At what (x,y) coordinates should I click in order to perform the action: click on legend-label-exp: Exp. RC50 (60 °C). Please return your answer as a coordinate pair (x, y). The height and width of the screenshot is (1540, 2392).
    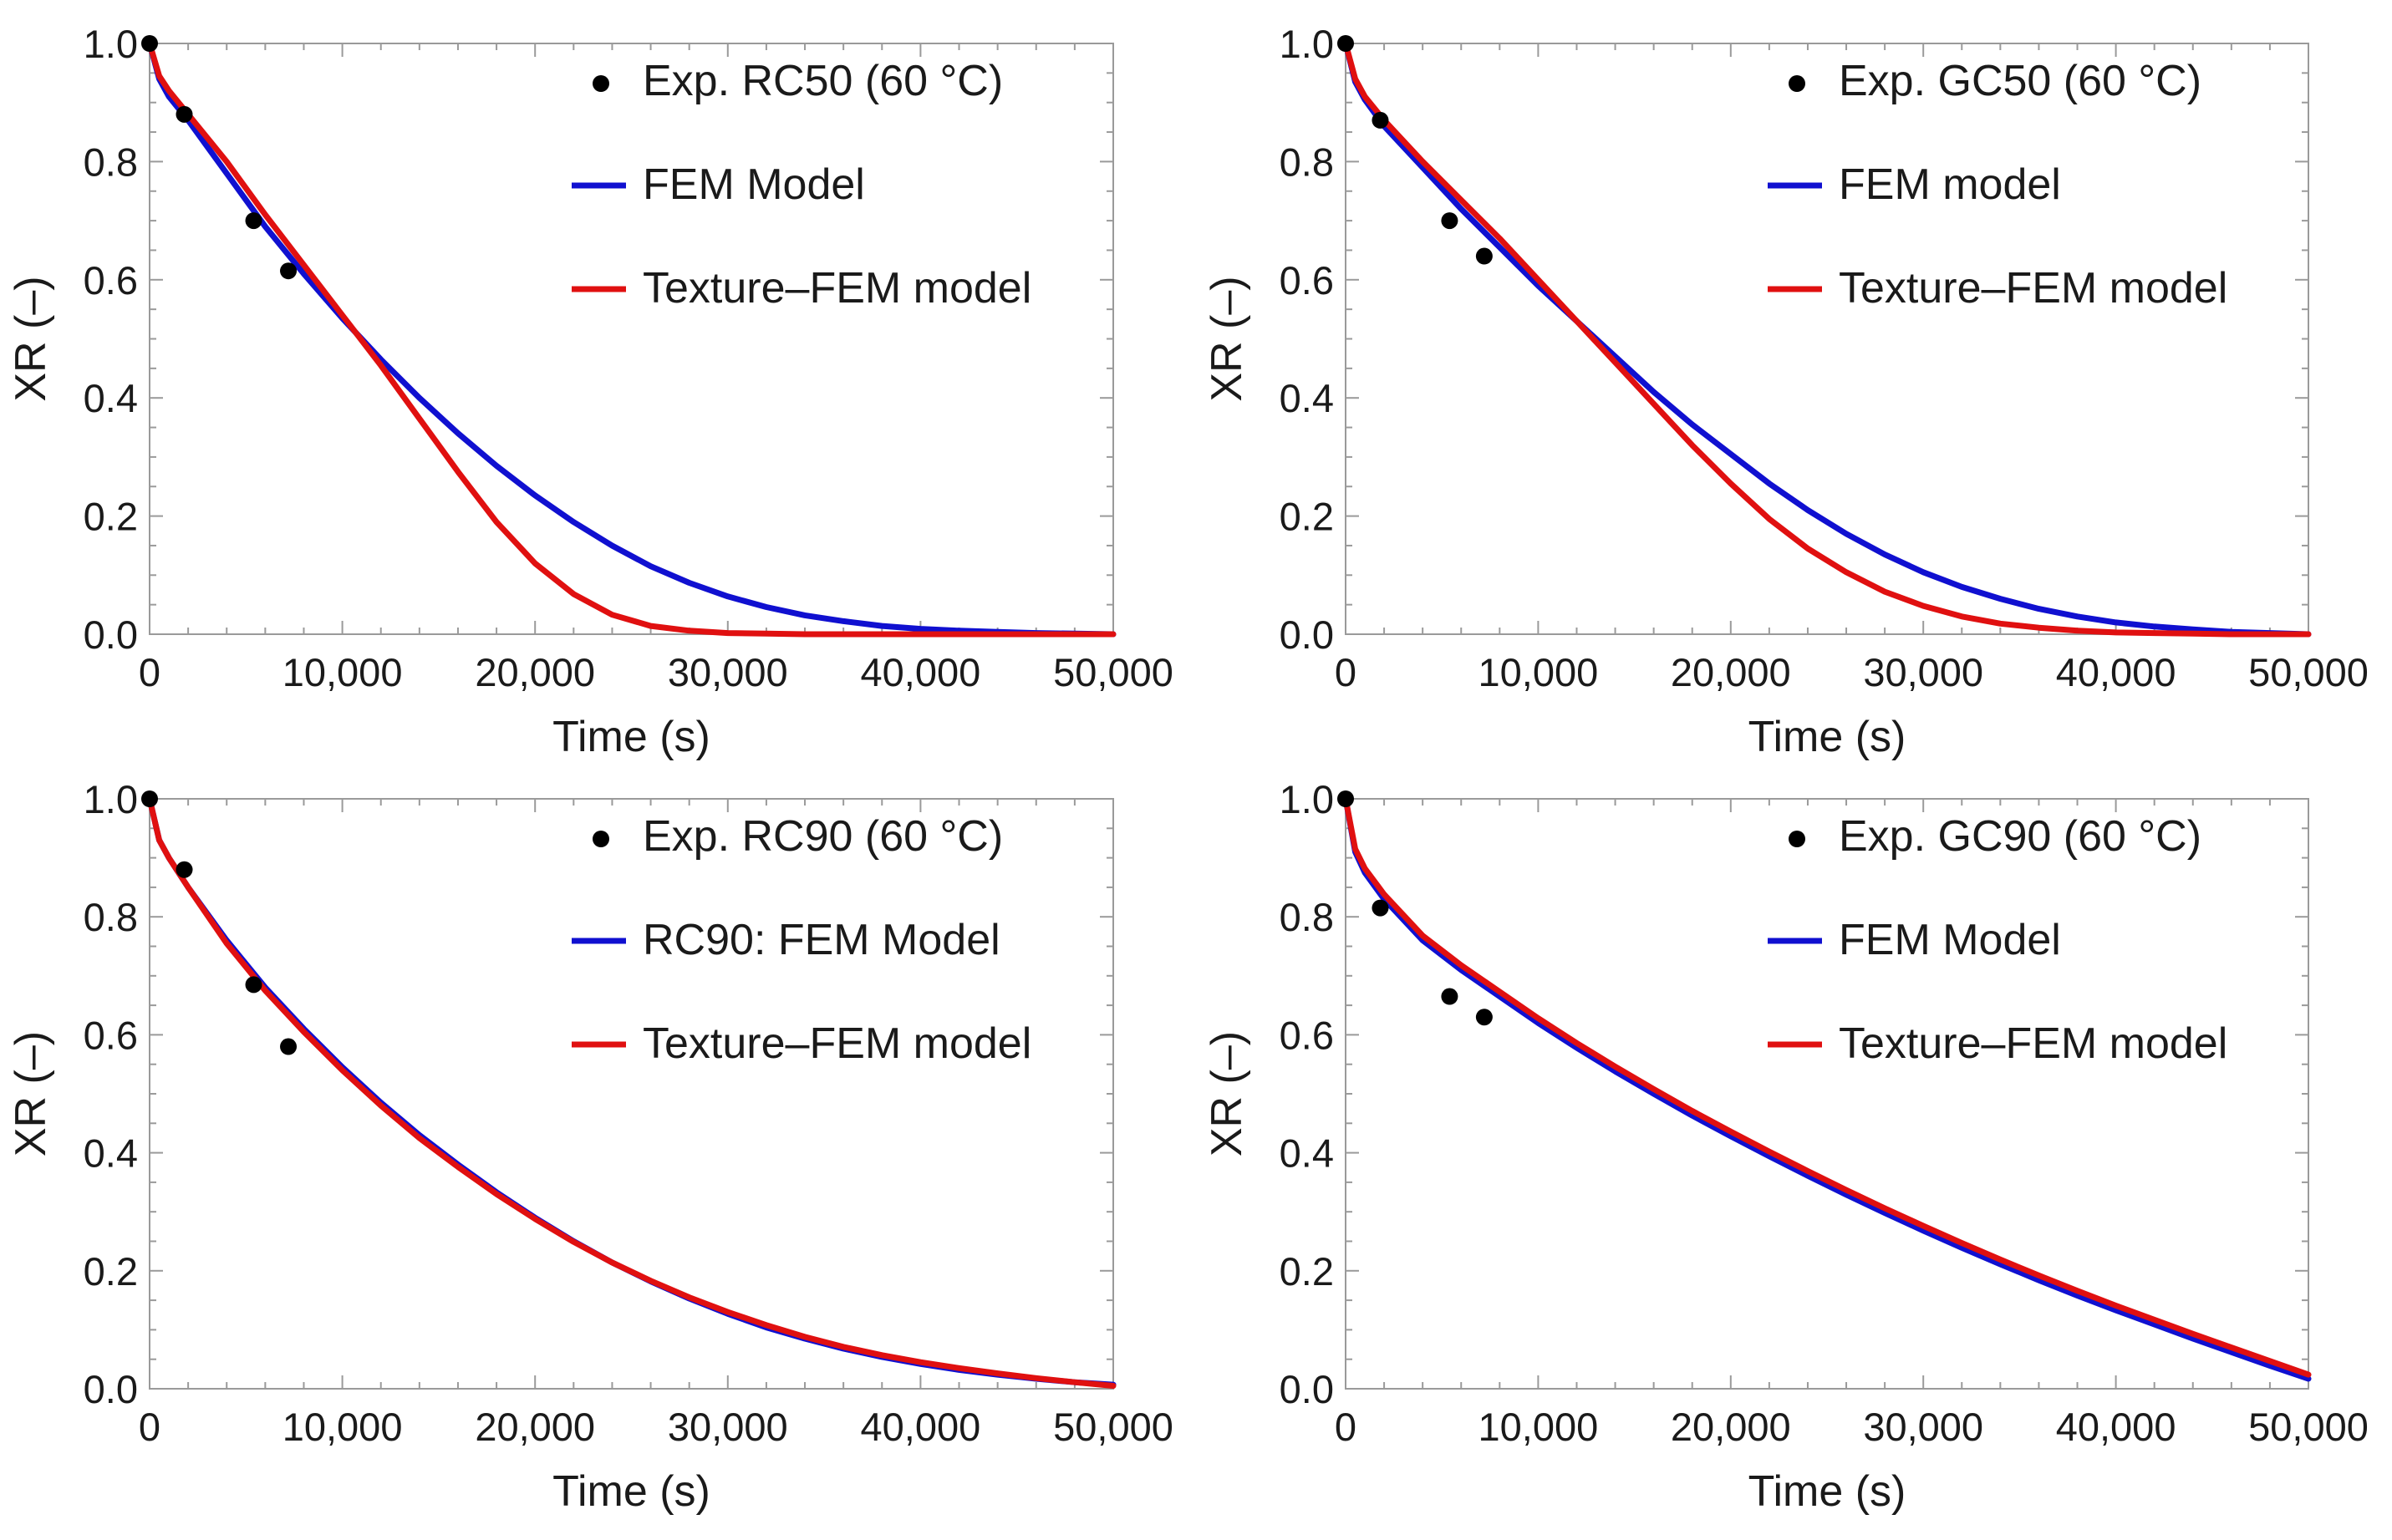
    Looking at the image, I should click on (823, 81).